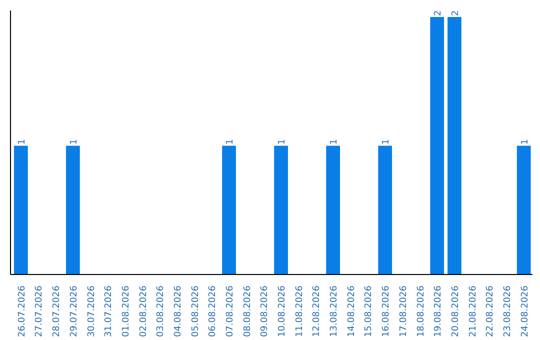 This screenshot has width=540, height=340. I want to click on x-tick-label: 15.08.2026, so click(369, 311).